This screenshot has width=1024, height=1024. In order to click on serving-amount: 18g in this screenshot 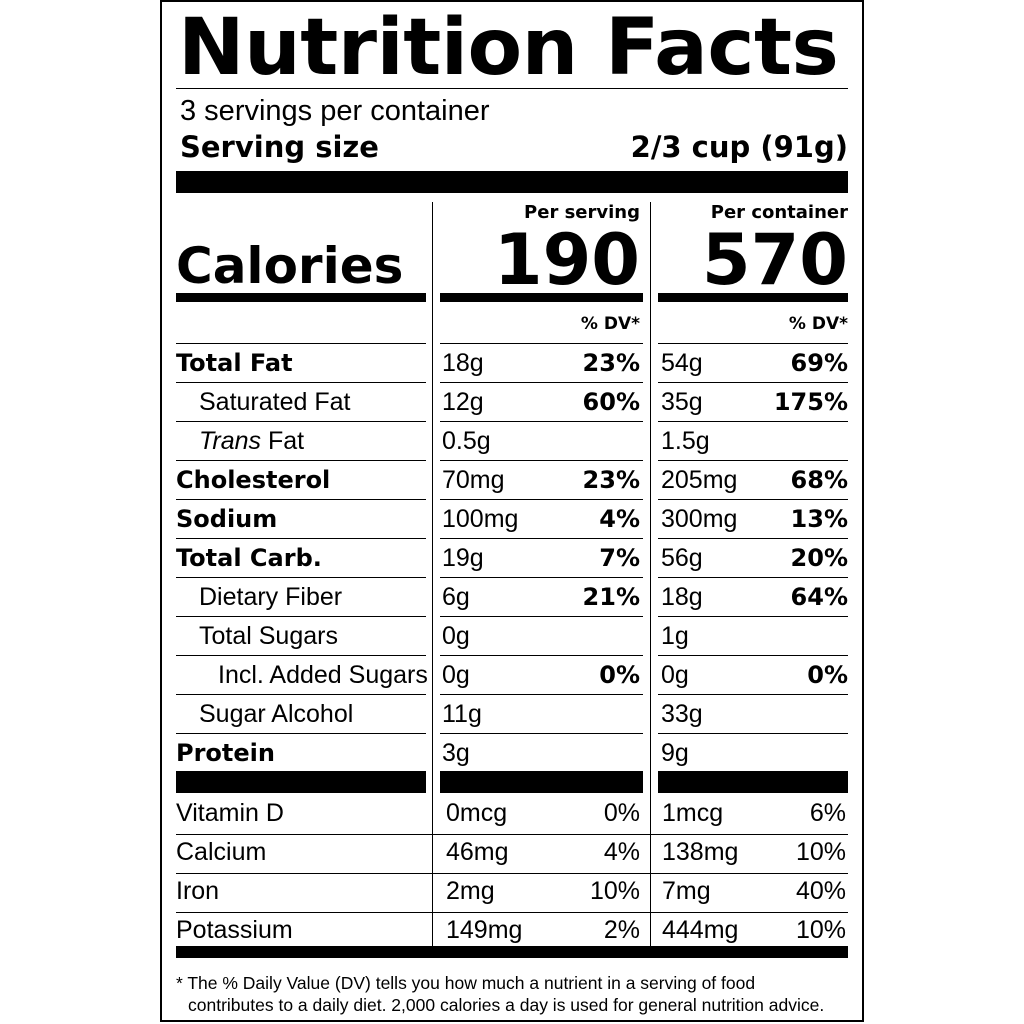, I will do `click(463, 363)`.